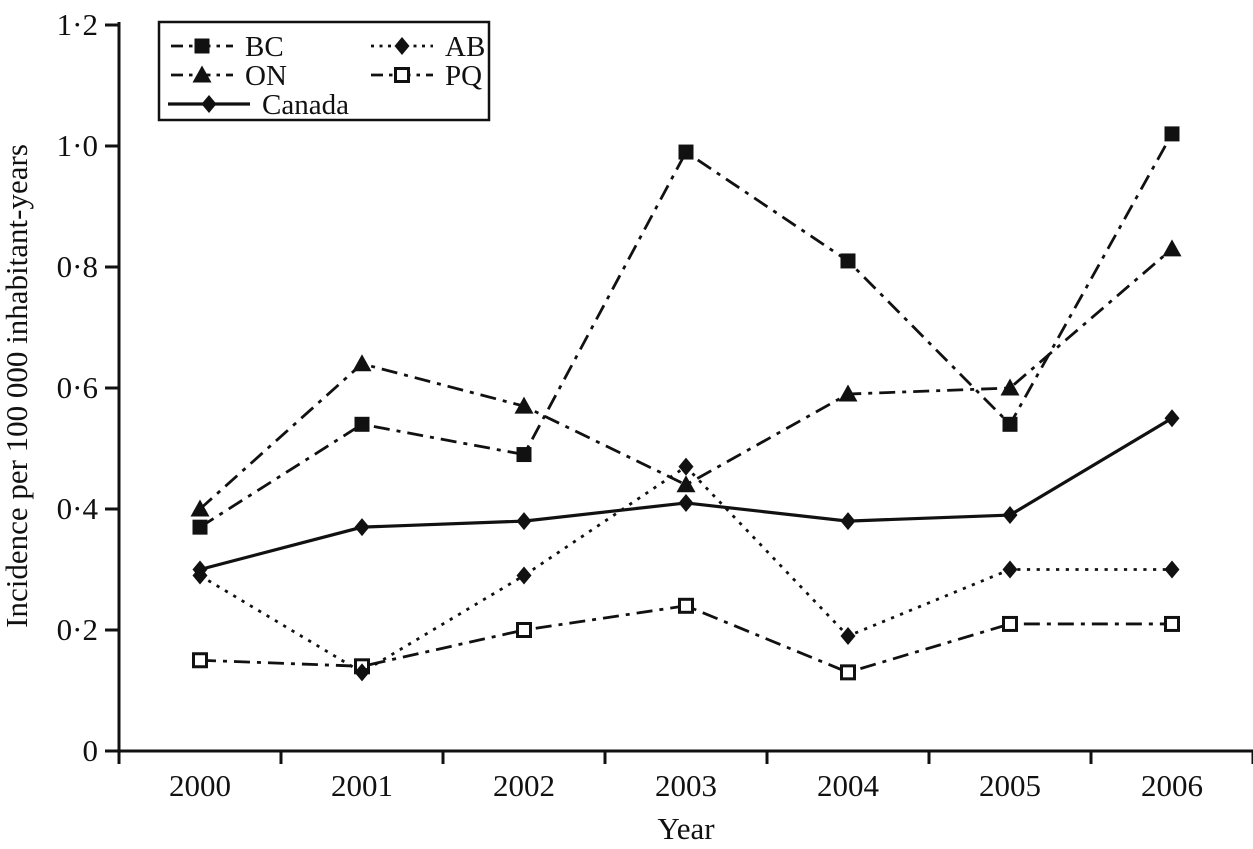 Image resolution: width=1253 pixels, height=849 pixels. What do you see at coordinates (362, 785) in the screenshot?
I see `x-tick-label: 2001` at bounding box center [362, 785].